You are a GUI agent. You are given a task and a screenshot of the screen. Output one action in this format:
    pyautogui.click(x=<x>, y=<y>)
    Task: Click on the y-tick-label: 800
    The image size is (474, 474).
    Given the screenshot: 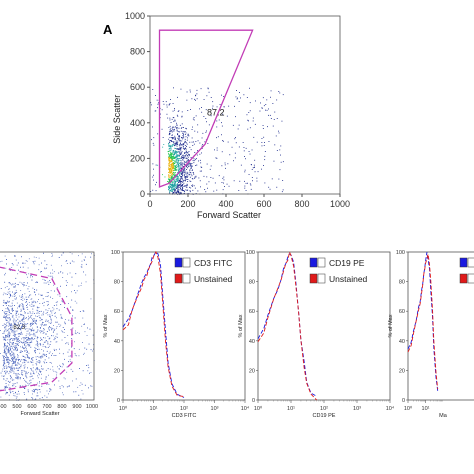 What is the action you would take?
    pyautogui.click(x=137, y=52)
    